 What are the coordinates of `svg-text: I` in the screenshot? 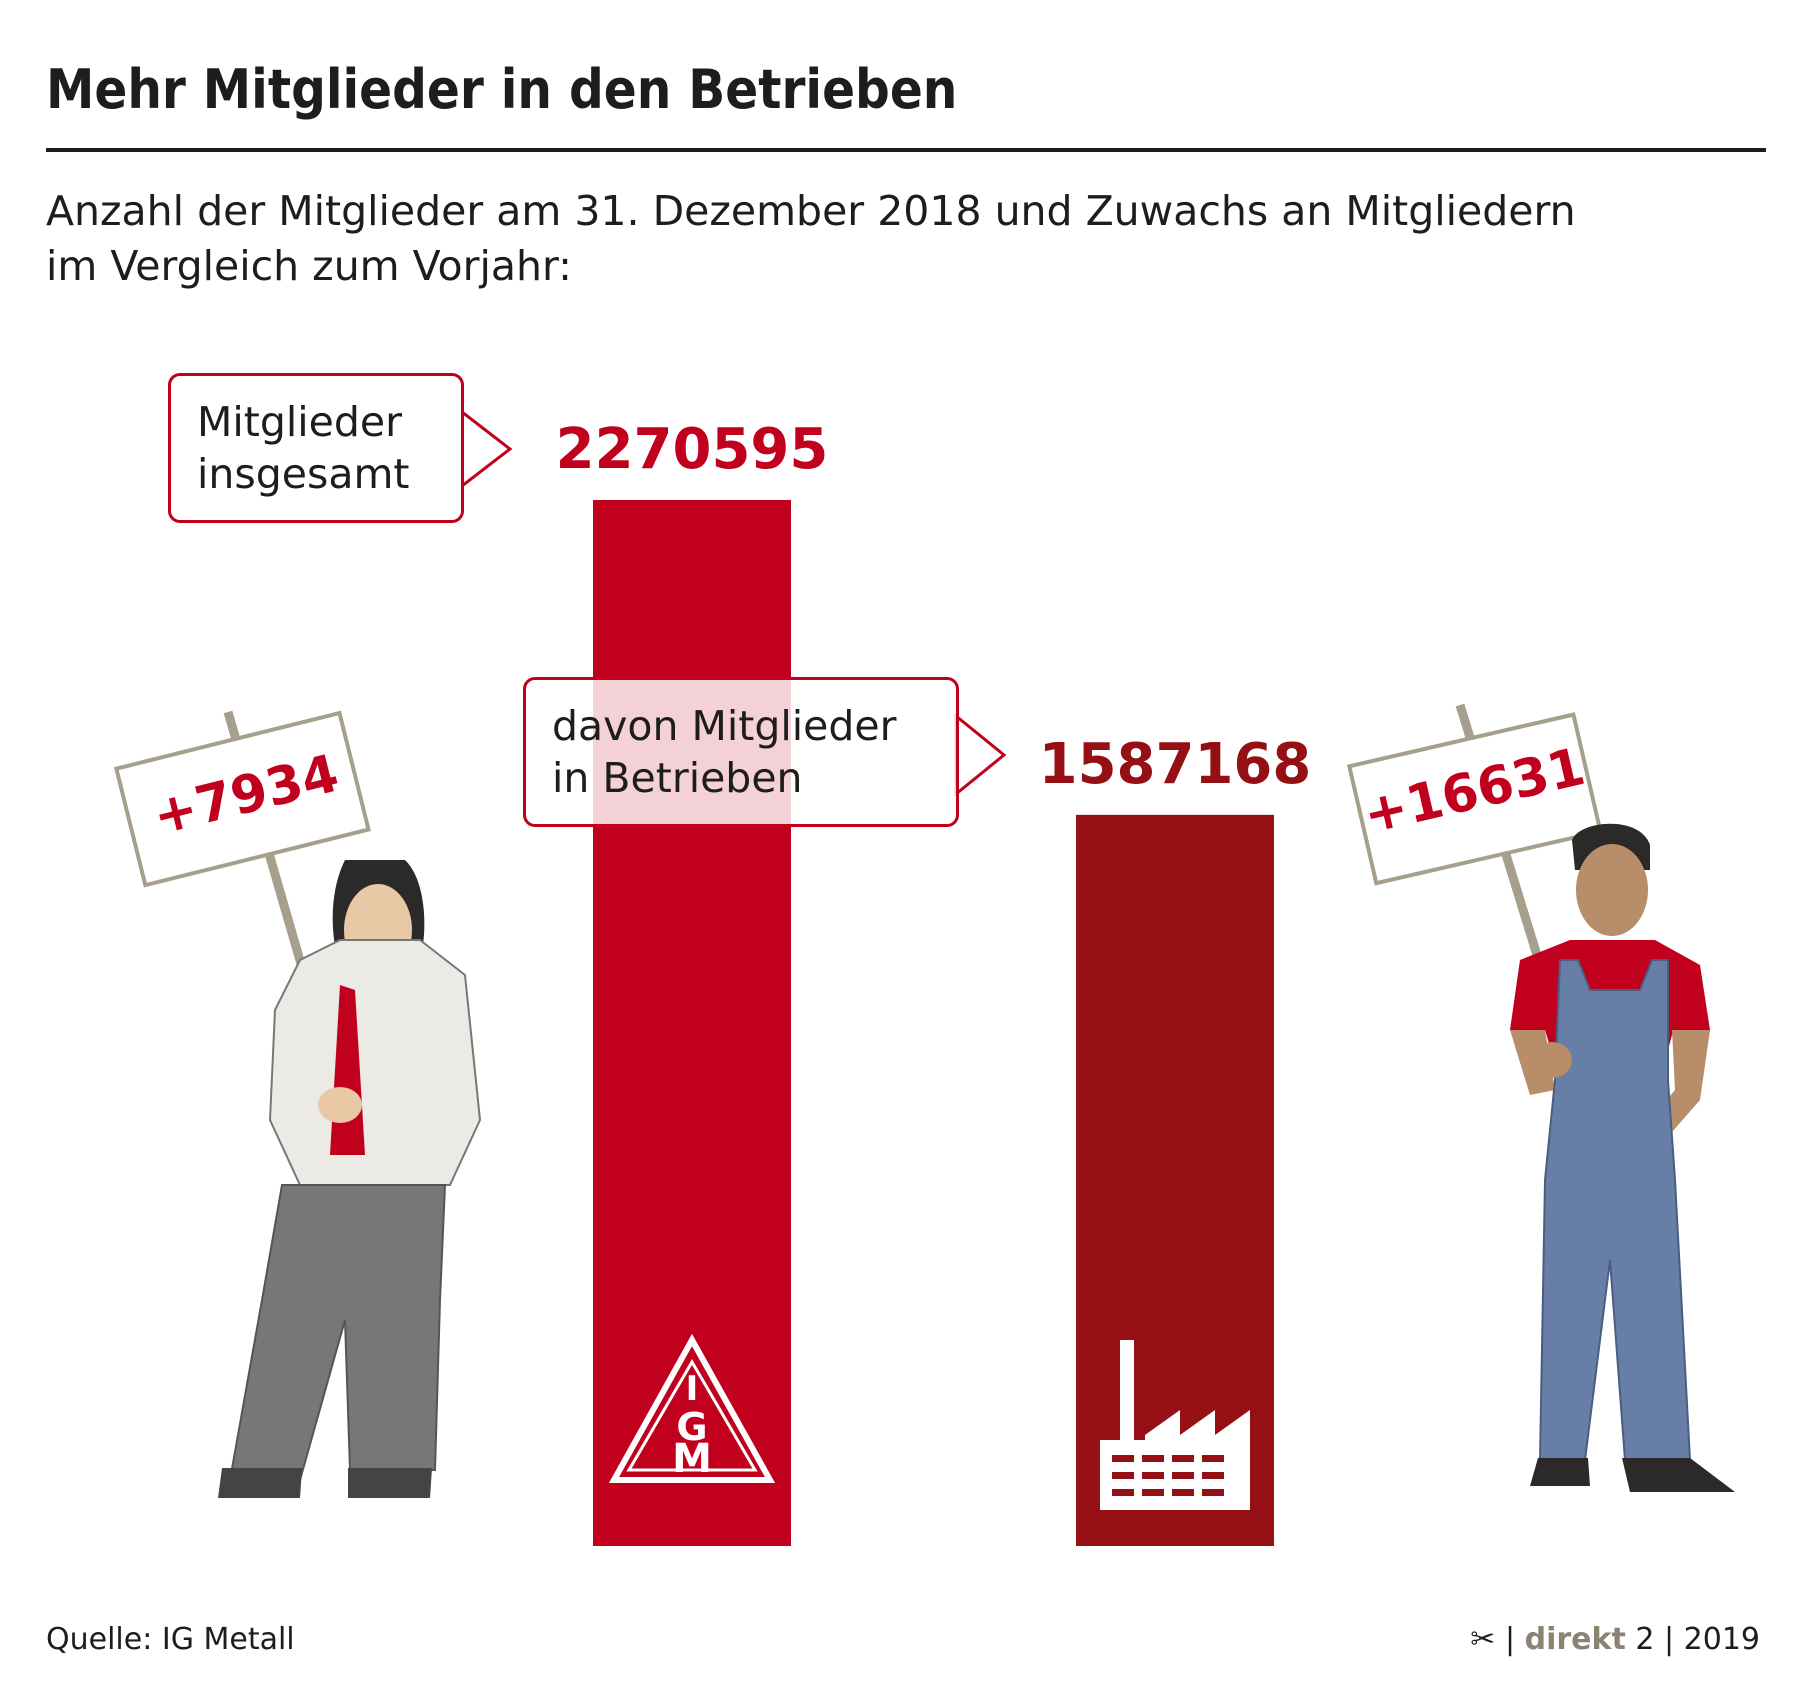 It's located at (692, 1389).